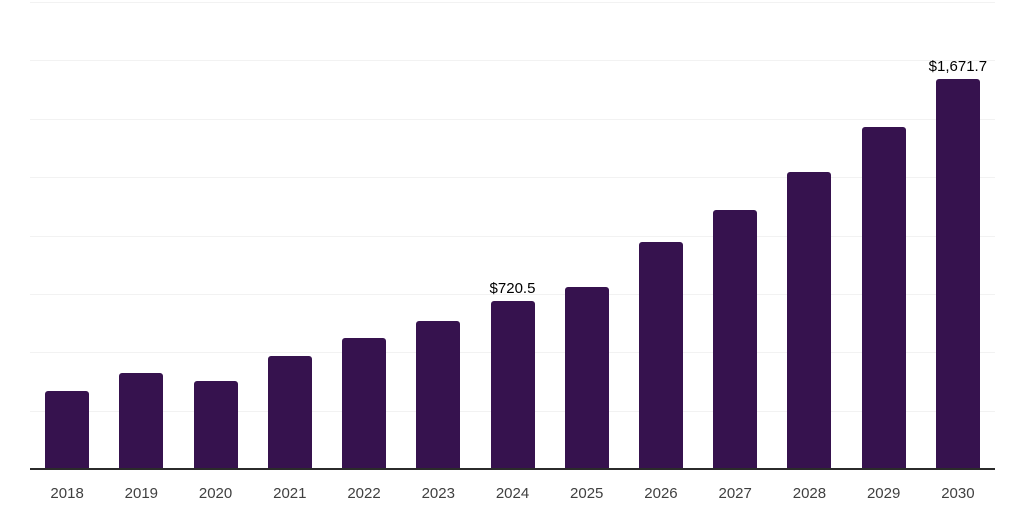 Image resolution: width=1024 pixels, height=512 pixels. Describe the element at coordinates (215, 425) in the screenshot. I see `bar-2020` at that location.